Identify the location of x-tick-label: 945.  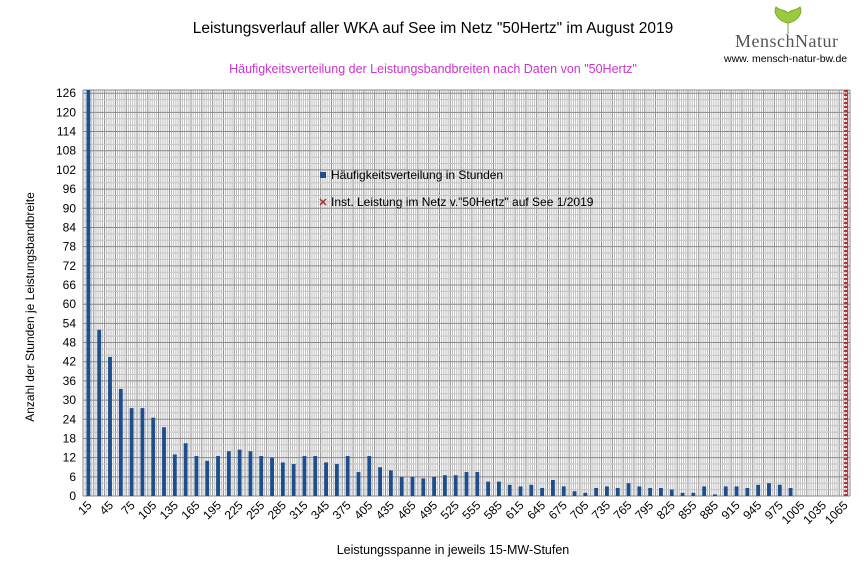
(752, 510).